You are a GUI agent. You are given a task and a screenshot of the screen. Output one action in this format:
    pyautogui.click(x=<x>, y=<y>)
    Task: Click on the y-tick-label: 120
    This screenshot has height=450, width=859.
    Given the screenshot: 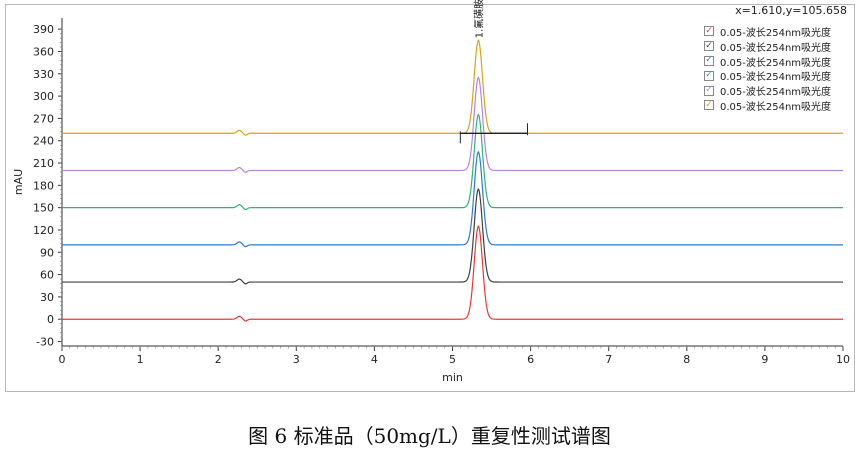 What is the action you would take?
    pyautogui.click(x=43, y=230)
    